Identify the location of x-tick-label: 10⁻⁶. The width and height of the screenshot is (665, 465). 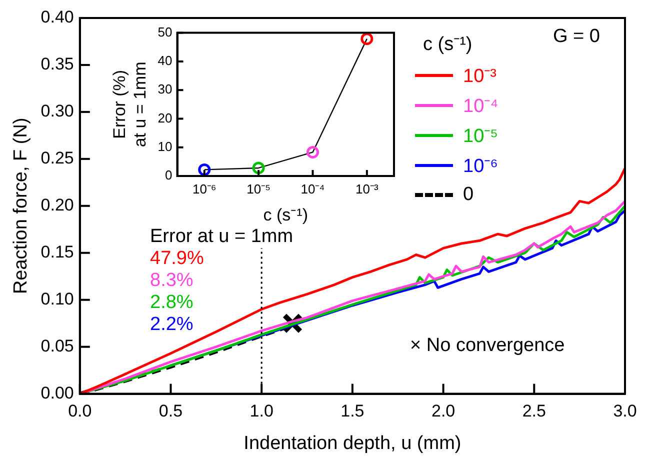
(204, 188).